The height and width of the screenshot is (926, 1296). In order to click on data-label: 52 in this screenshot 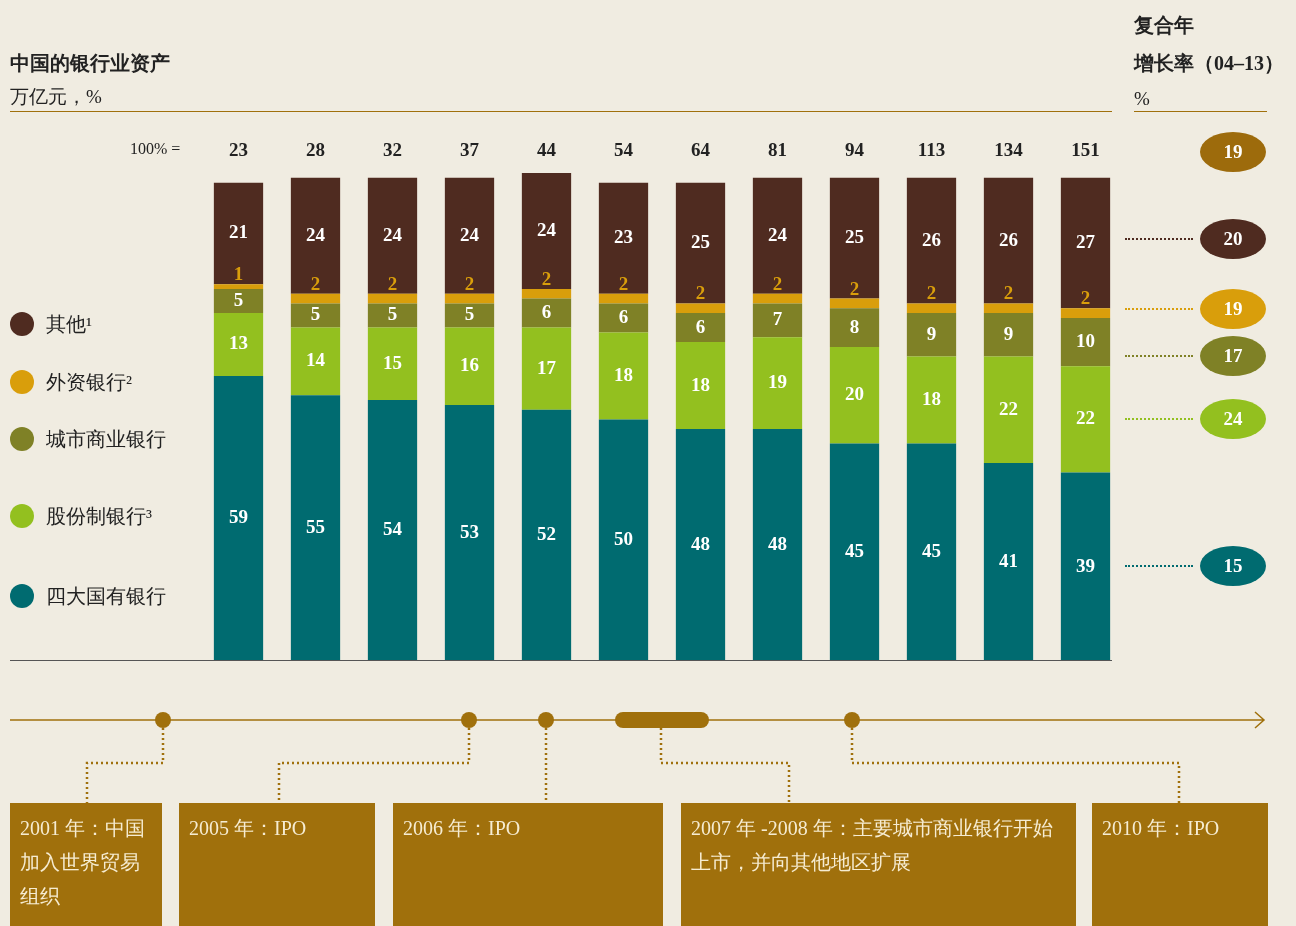, I will do `click(546, 534)`.